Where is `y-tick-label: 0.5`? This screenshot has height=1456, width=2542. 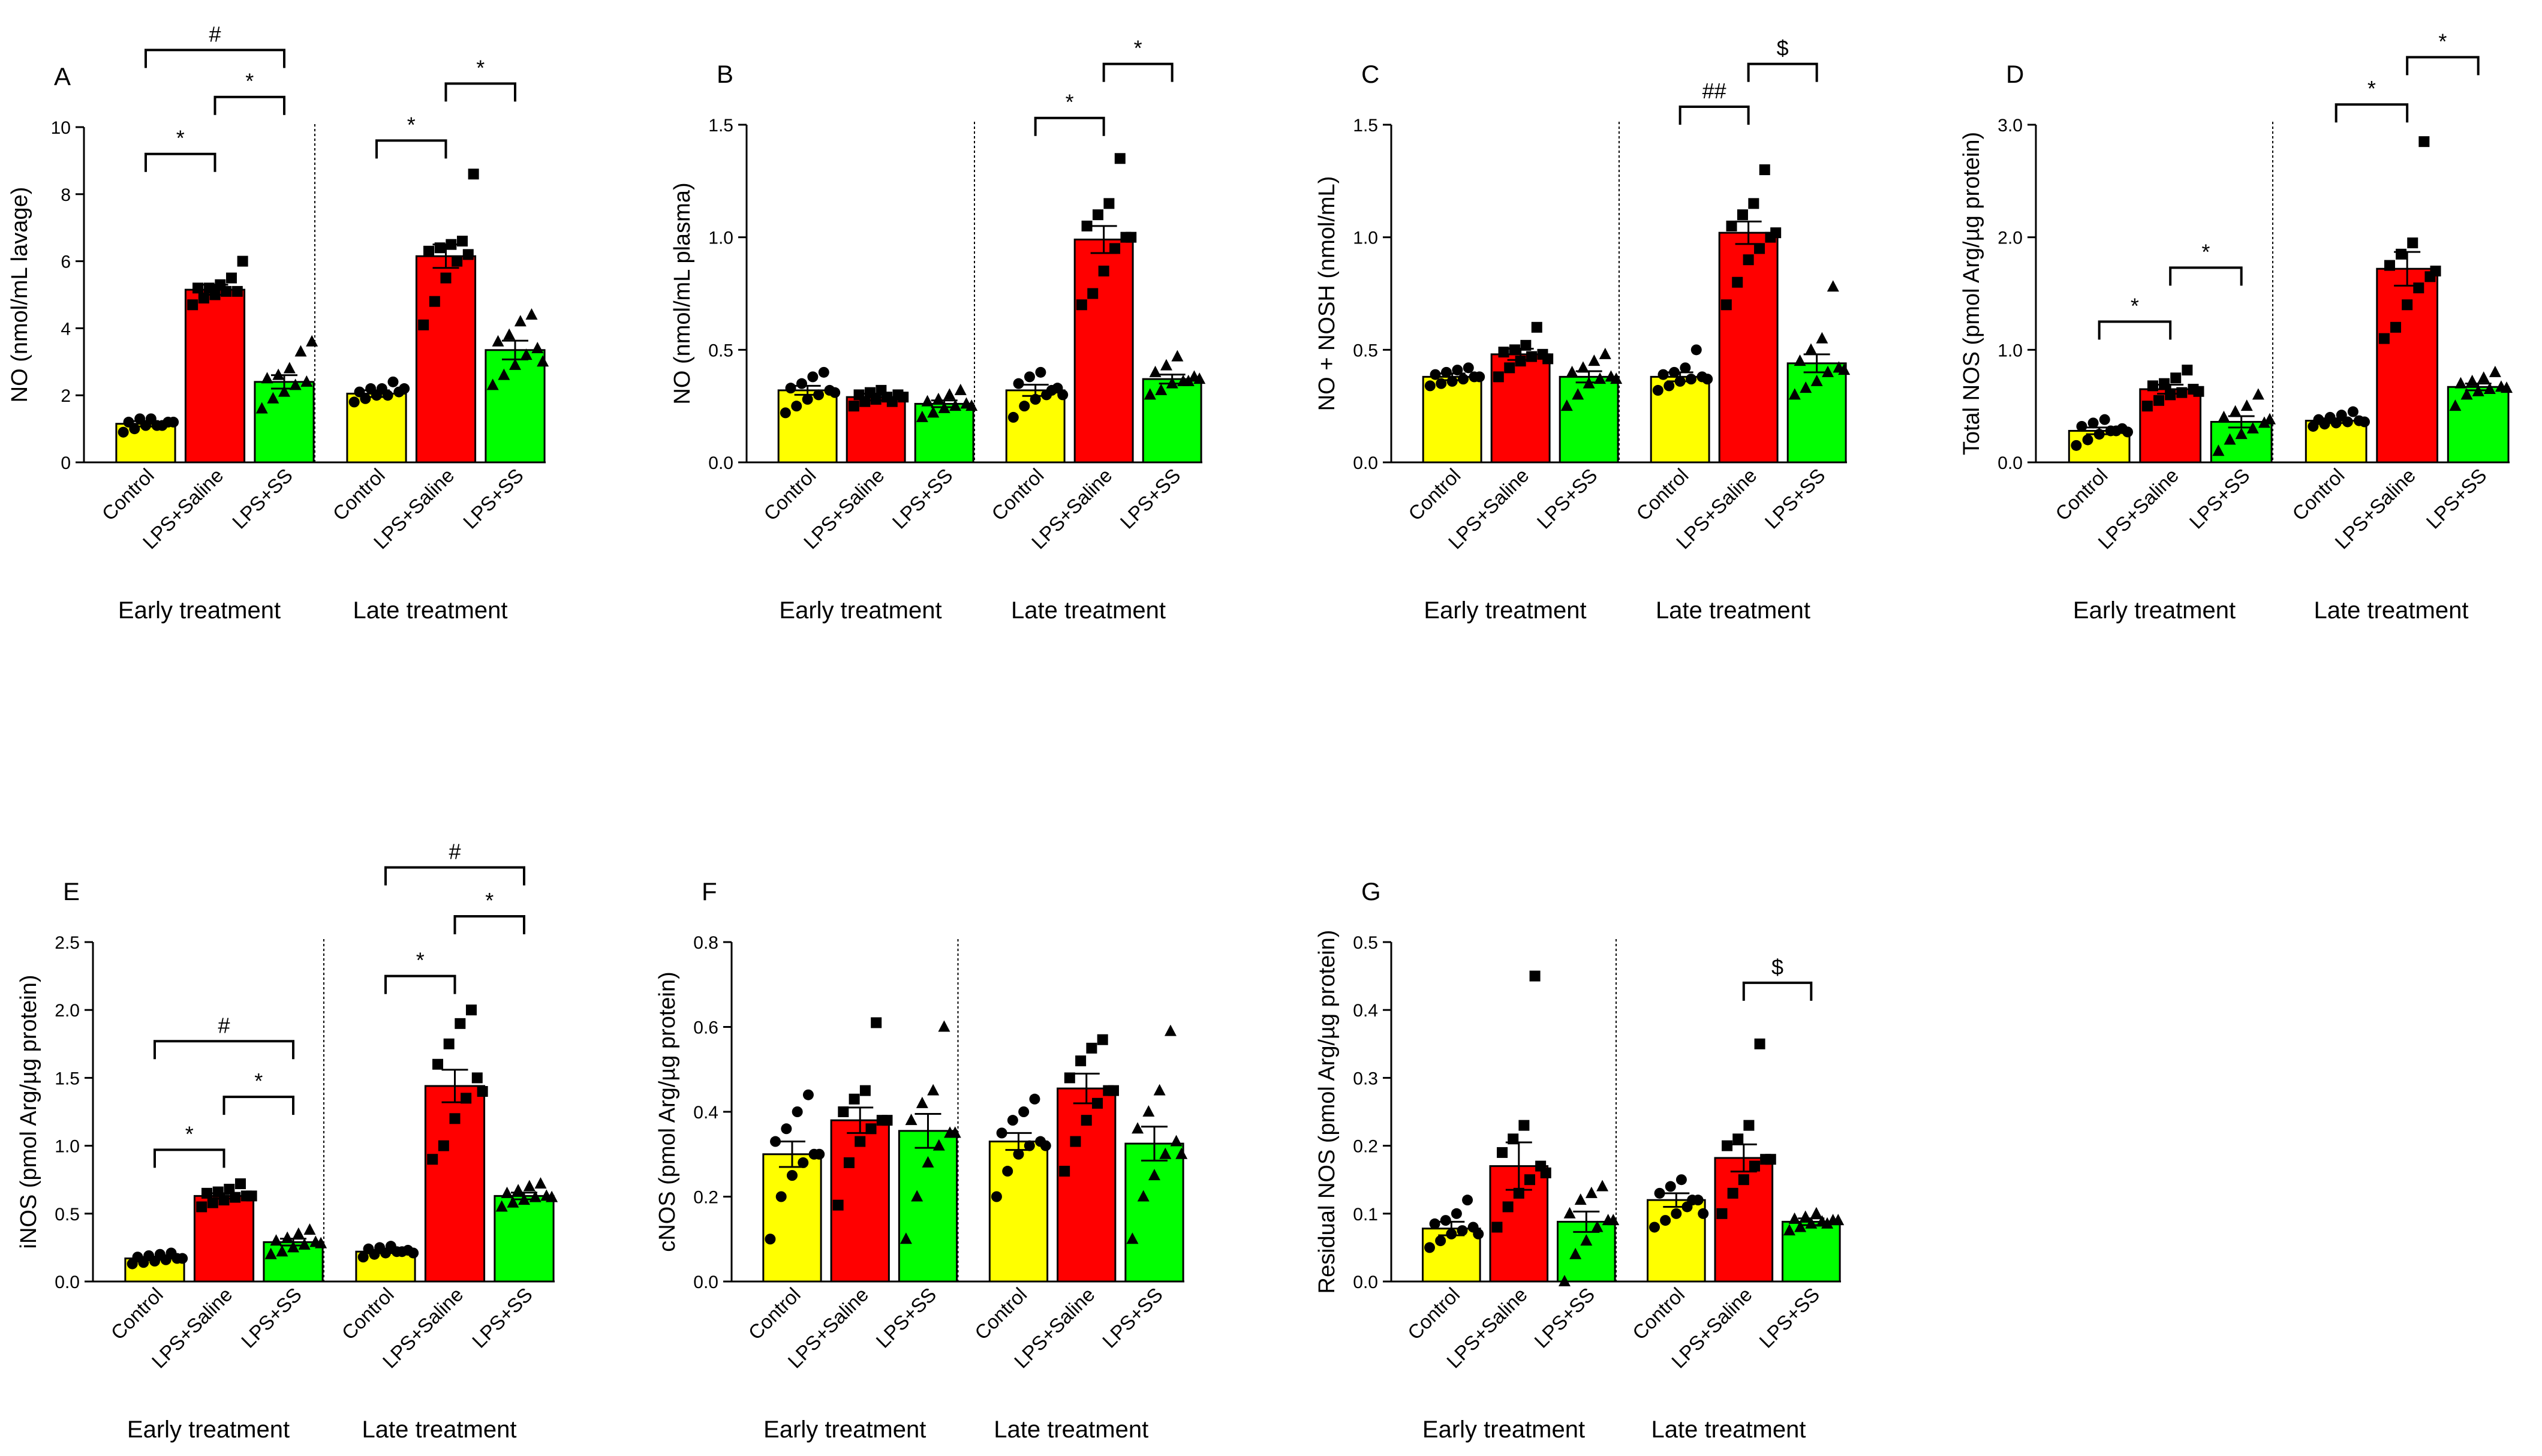 y-tick-label: 0.5 is located at coordinates (67, 1215).